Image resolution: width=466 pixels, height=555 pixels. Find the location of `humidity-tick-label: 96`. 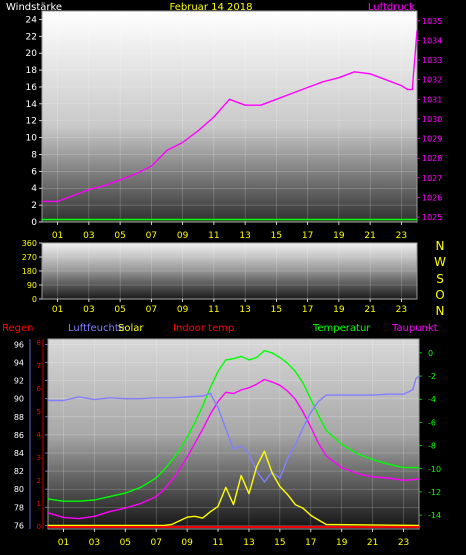

humidity-tick-label: 96 is located at coordinates (19, 344).